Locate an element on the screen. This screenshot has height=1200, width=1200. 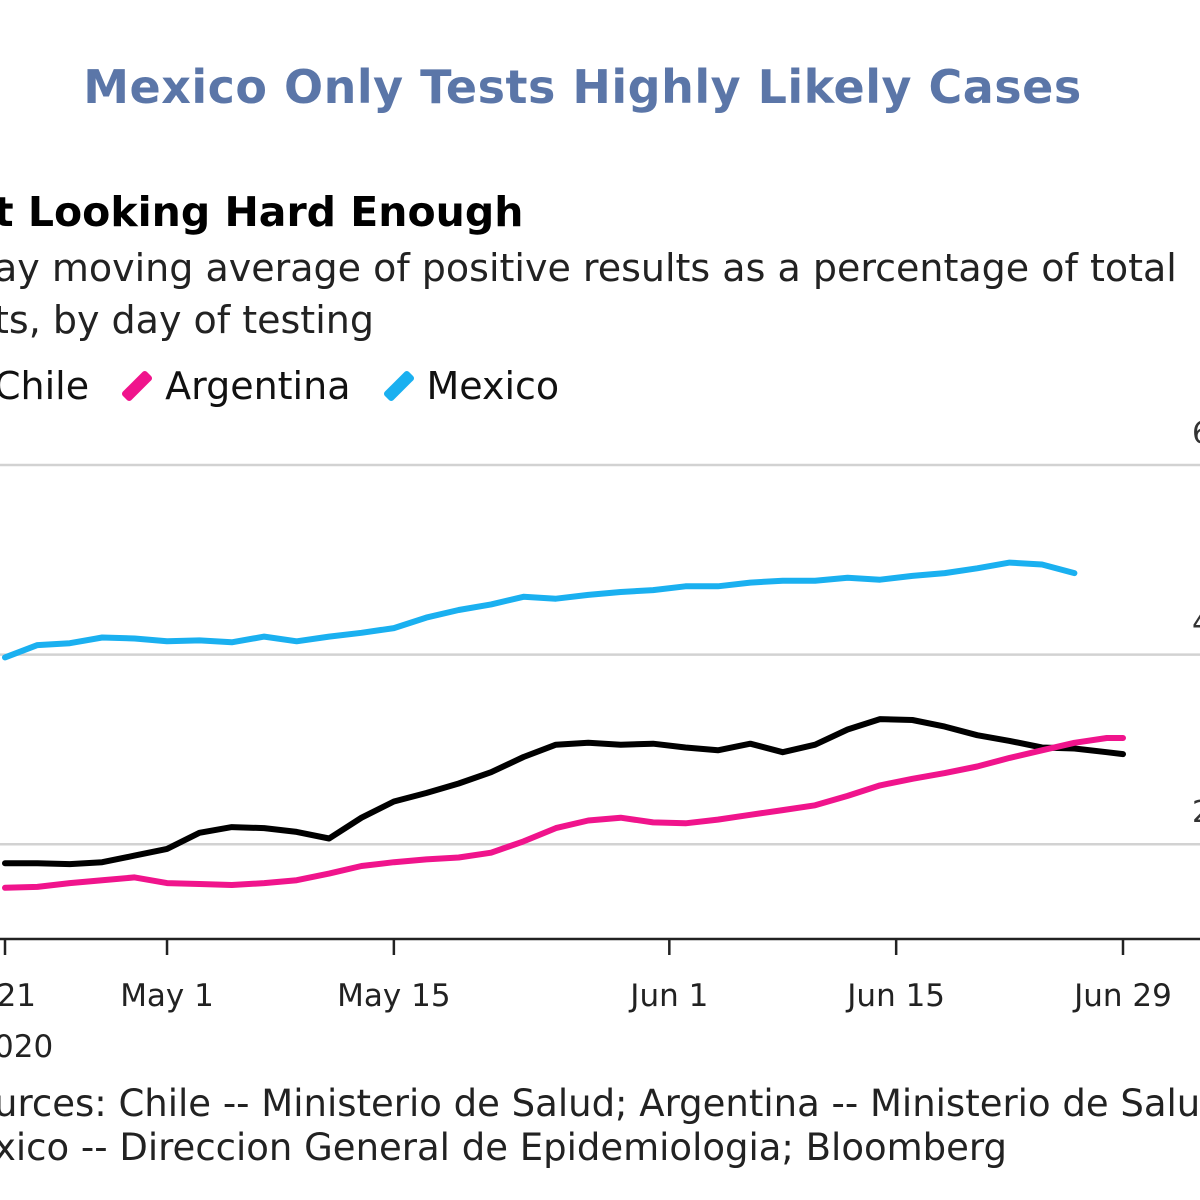
x-tick-label: Jun 29 is located at coordinates (1122, 996).